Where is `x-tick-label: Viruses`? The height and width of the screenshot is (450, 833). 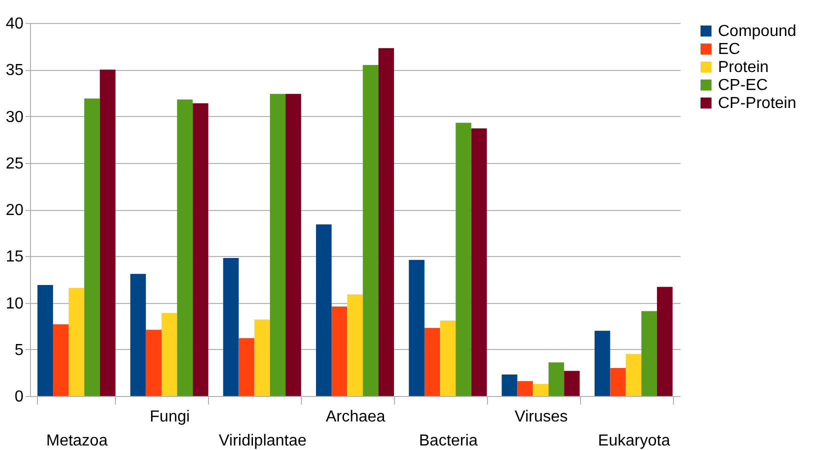
x-tick-label: Viruses is located at coordinates (541, 417).